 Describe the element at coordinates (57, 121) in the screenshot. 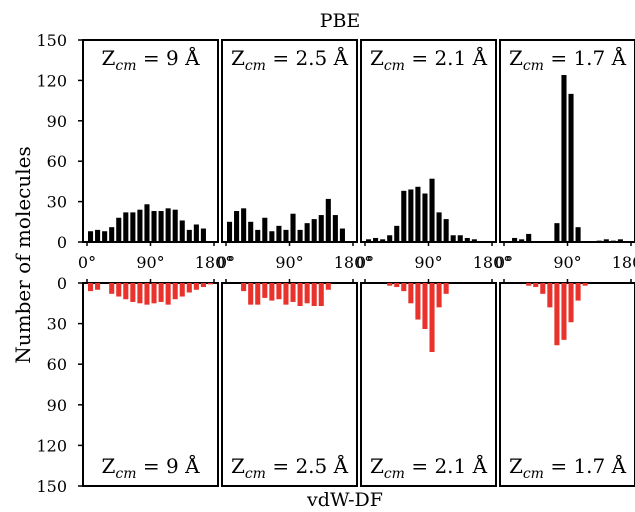

I see `y-tick-label-top: 90` at that location.